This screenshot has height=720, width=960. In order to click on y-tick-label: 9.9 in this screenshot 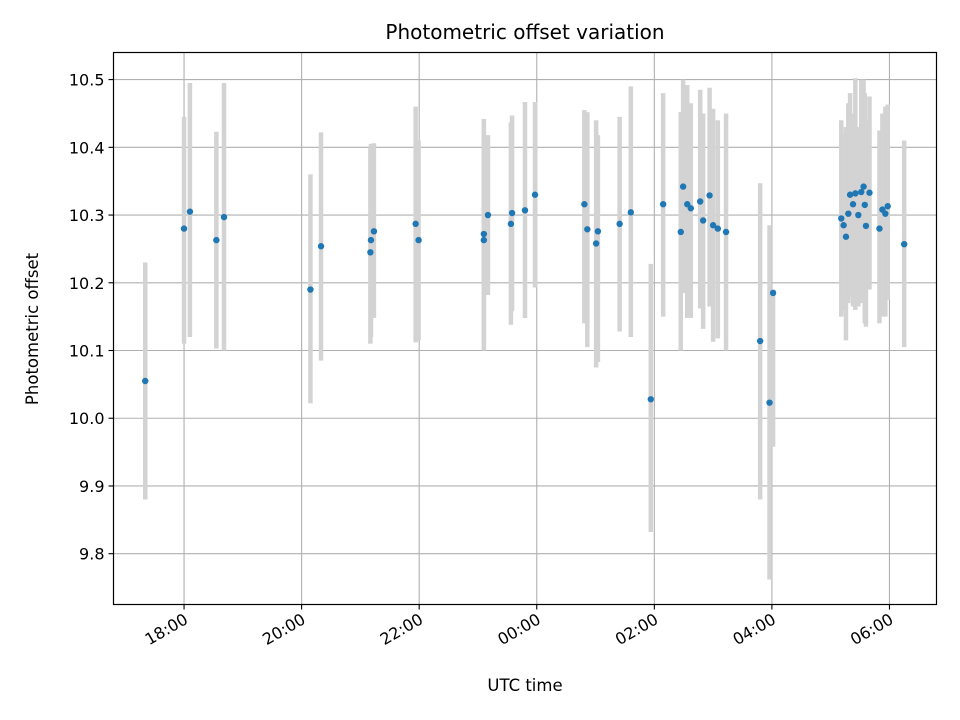, I will do `click(91, 486)`.